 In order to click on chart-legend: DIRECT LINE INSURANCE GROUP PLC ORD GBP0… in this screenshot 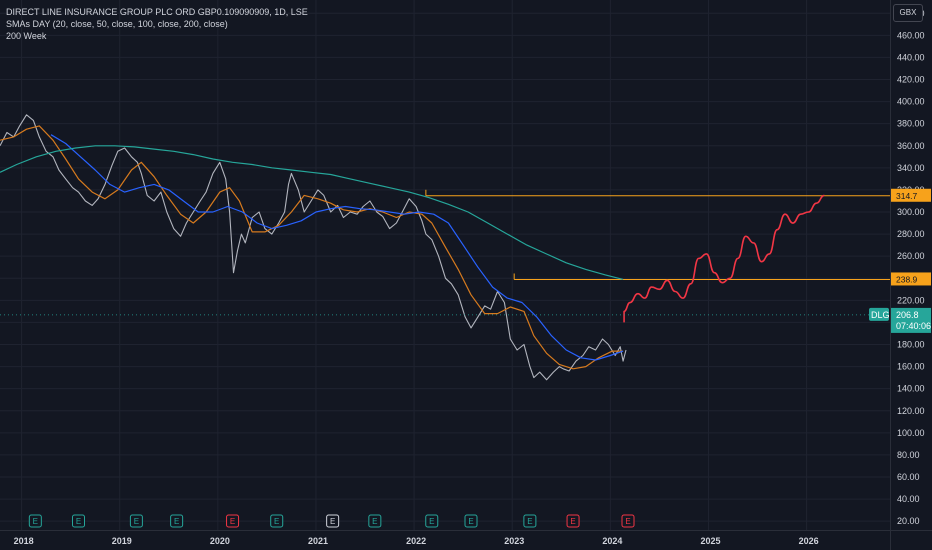, I will do `click(157, 24)`.